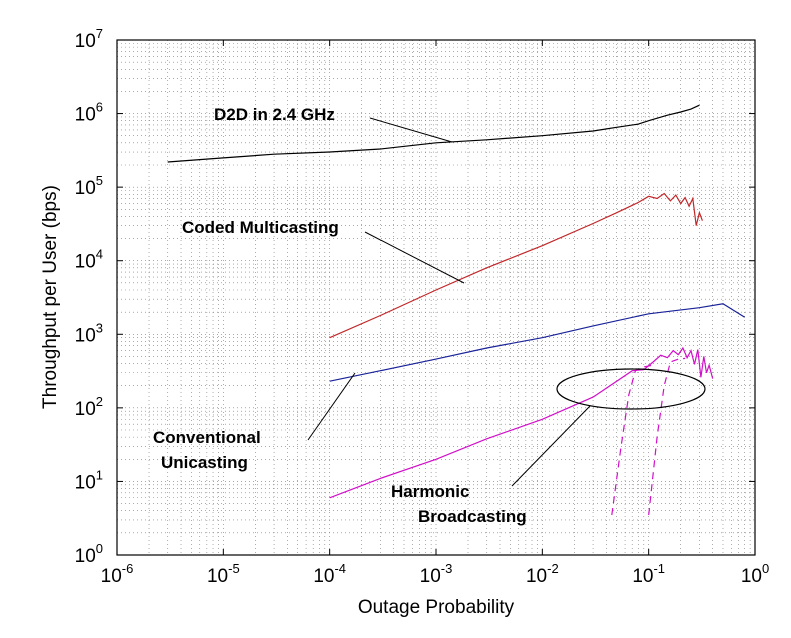  I want to click on annotation-leader-unicast, so click(331, 406).